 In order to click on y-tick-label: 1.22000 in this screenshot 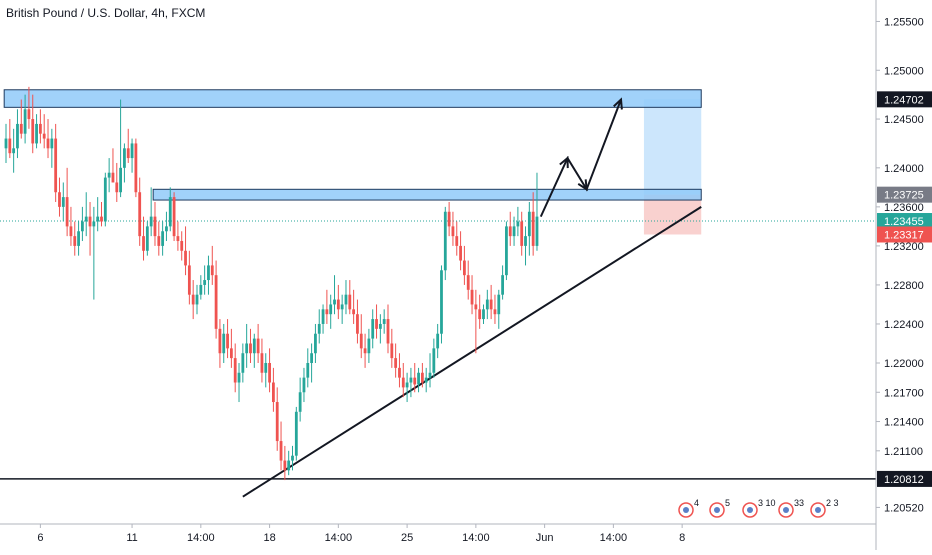, I will do `click(904, 364)`.